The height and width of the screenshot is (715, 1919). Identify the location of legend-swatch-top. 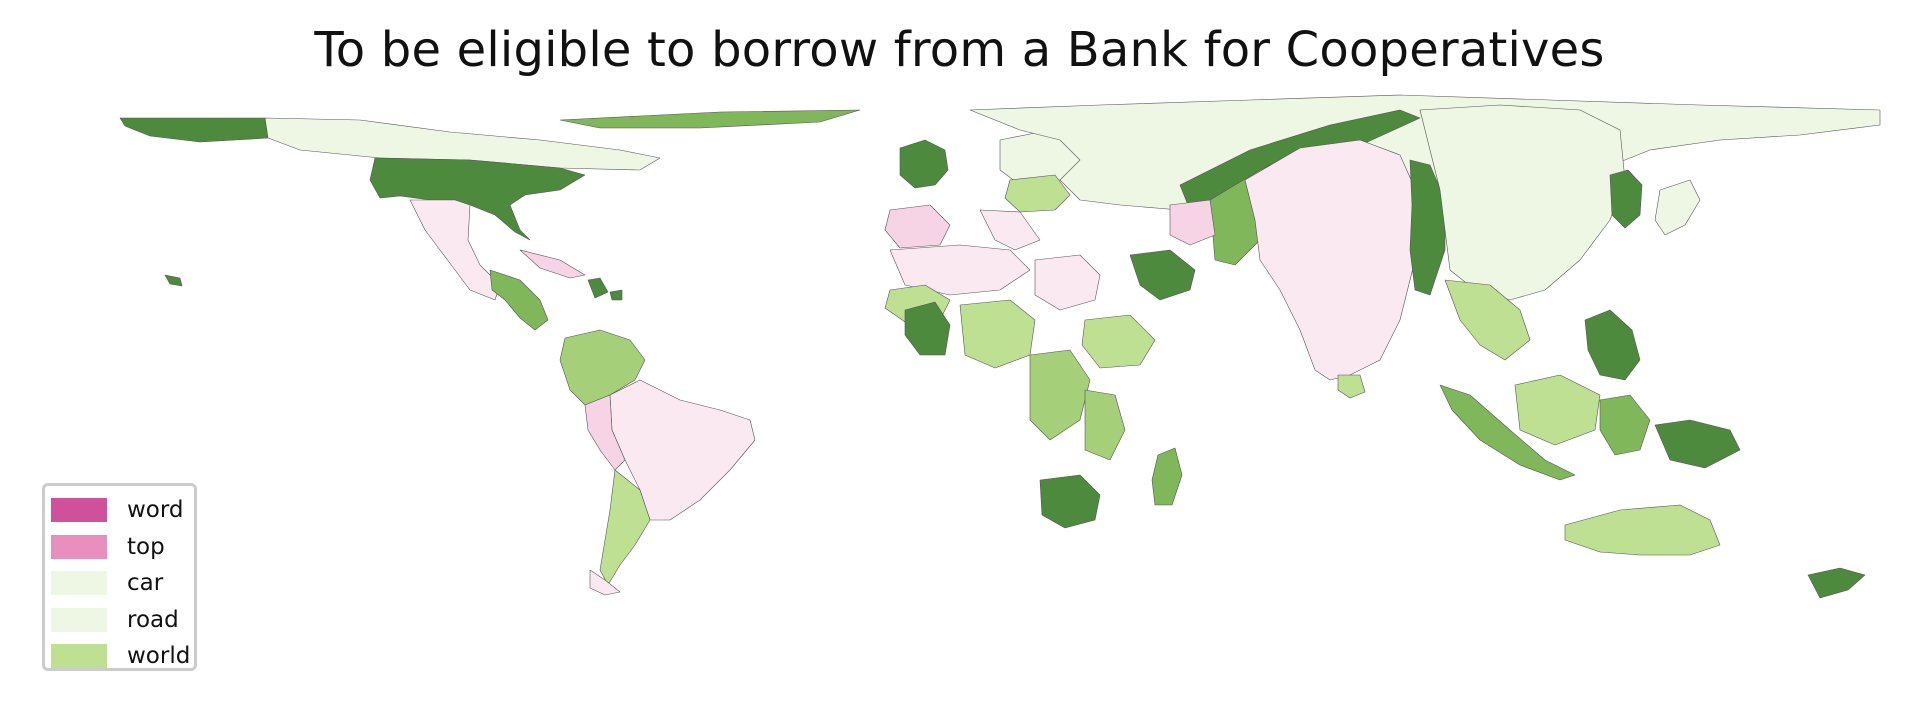
(79, 546).